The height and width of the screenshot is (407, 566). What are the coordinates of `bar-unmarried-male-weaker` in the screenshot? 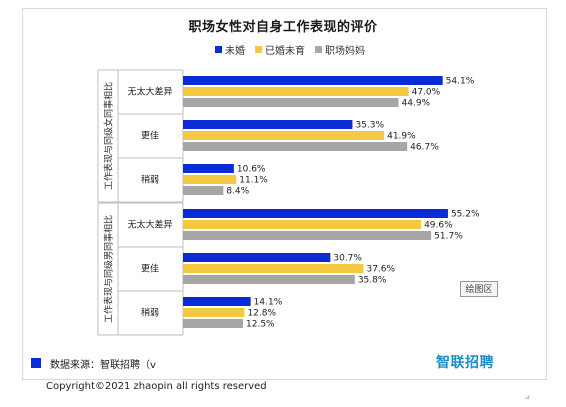 It's located at (217, 301).